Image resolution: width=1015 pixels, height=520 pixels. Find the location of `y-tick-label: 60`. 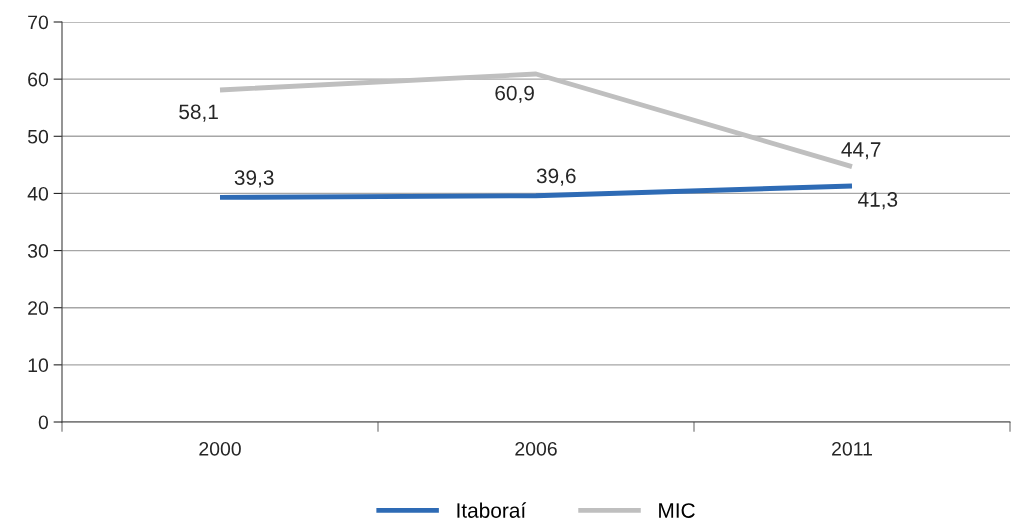

y-tick-label: 60 is located at coordinates (38, 79).